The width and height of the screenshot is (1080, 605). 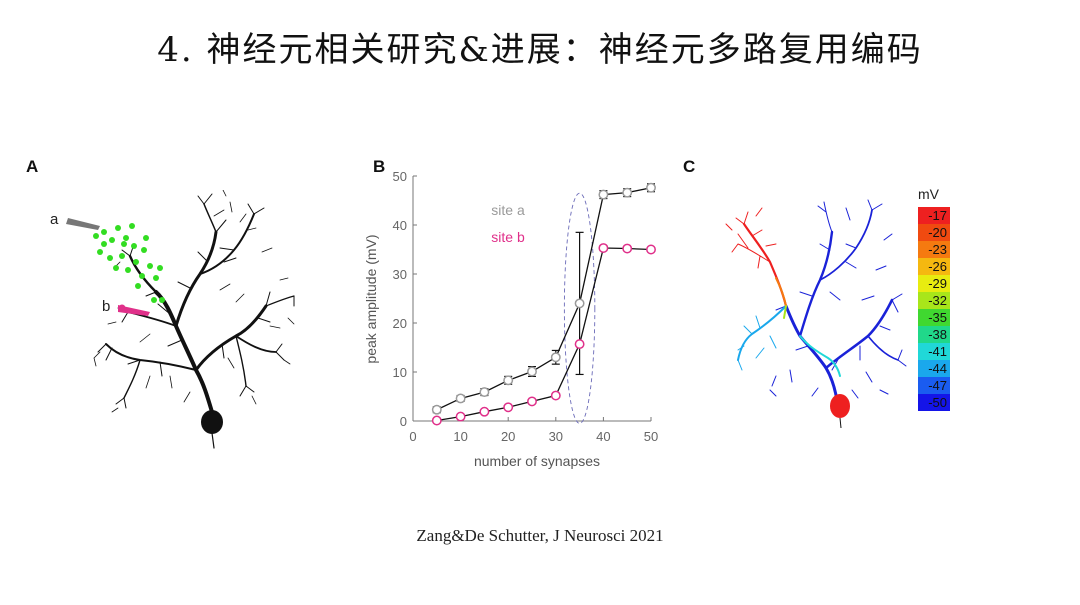 I want to click on y-tick-label: 30, so click(x=400, y=274).